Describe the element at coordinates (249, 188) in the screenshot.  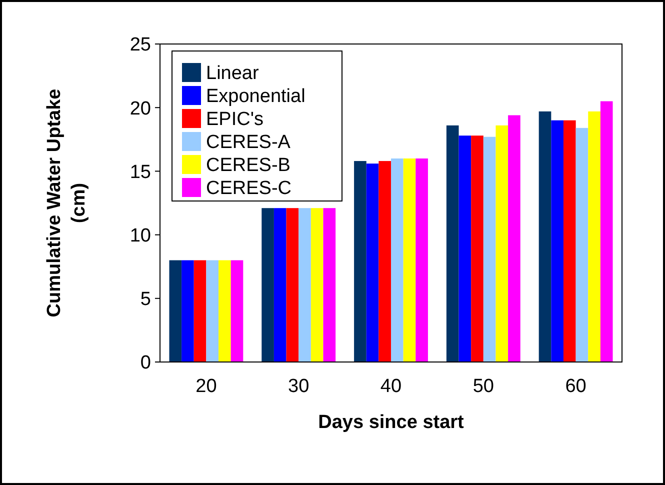
I see `legend-label: CERES-C` at that location.